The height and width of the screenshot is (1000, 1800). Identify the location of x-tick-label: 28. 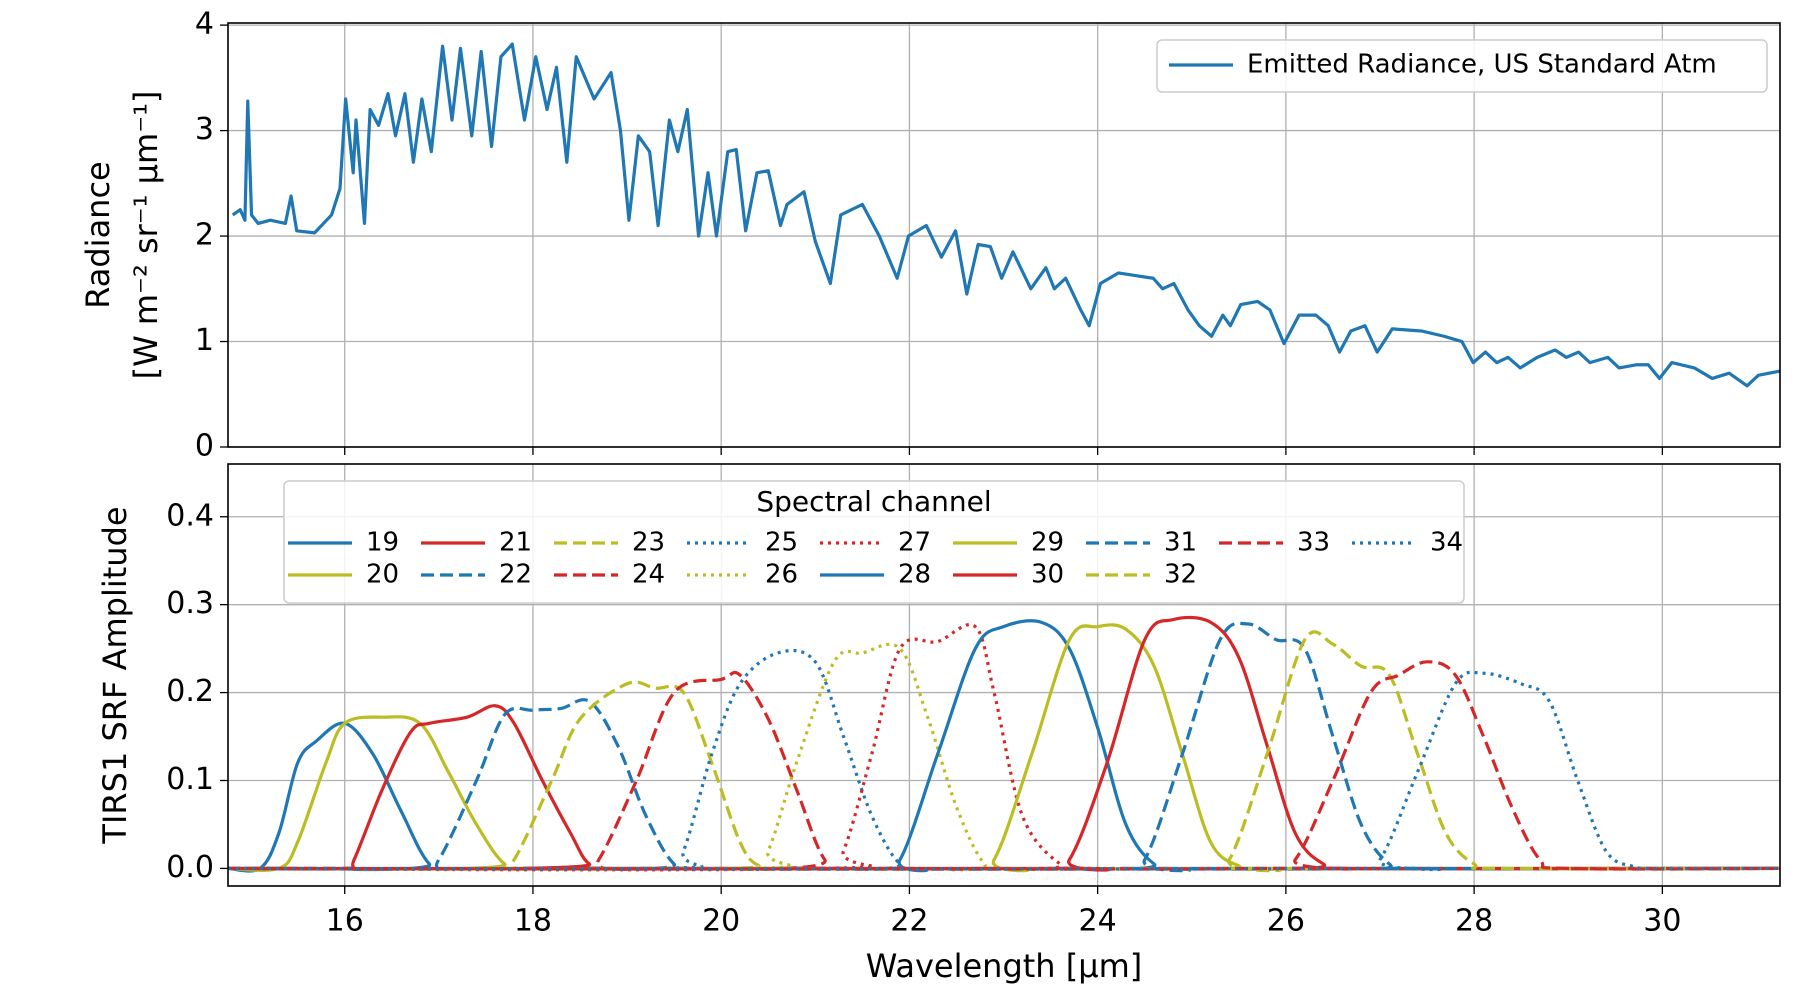
(1474, 921).